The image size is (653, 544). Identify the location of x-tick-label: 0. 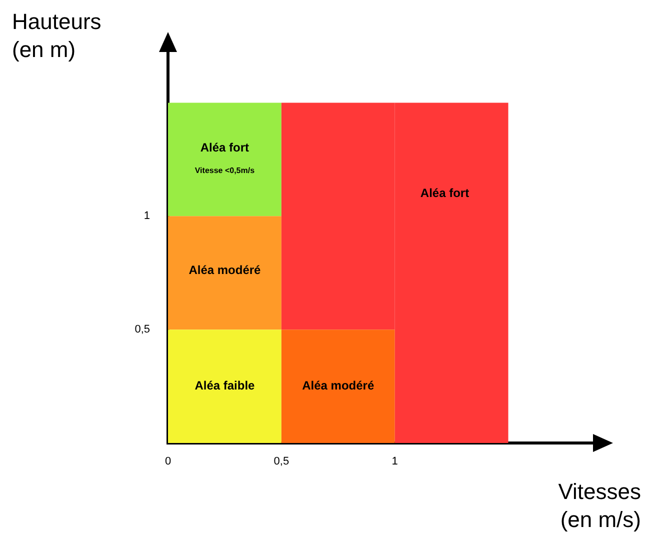
(168, 462).